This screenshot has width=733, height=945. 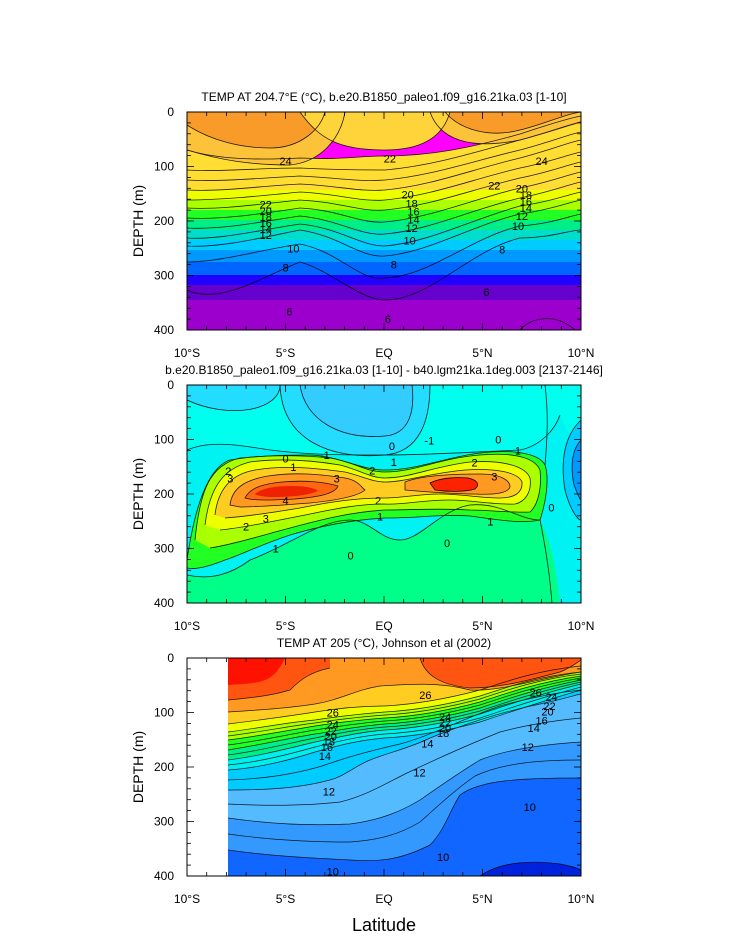 I want to click on panel-1-ticks, so click(x=384, y=221).